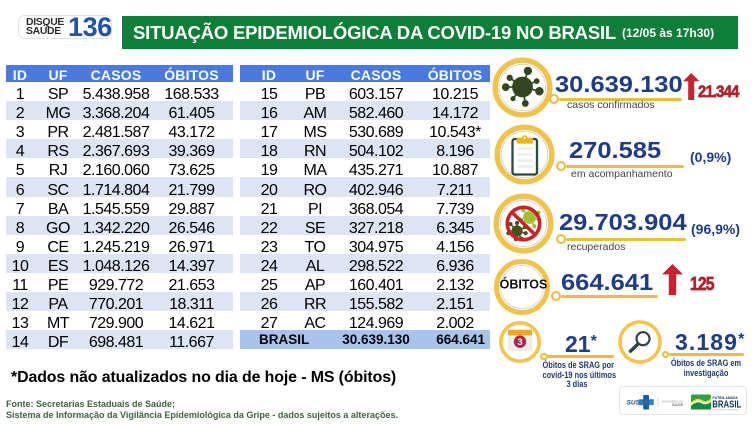 The image size is (754, 424). Describe the element at coordinates (726, 397) in the screenshot. I see `svg-text: PÁTRIA AMADA` at that location.